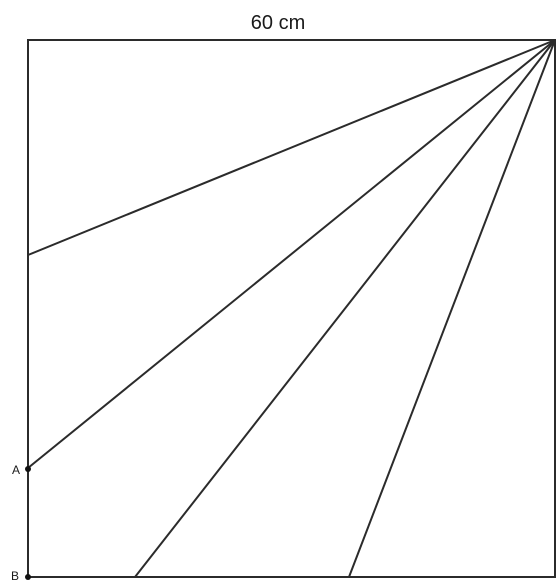 The height and width of the screenshot is (580, 558). What do you see at coordinates (278, 23) in the screenshot?
I see `top-side-length-label: 60 cm` at bounding box center [278, 23].